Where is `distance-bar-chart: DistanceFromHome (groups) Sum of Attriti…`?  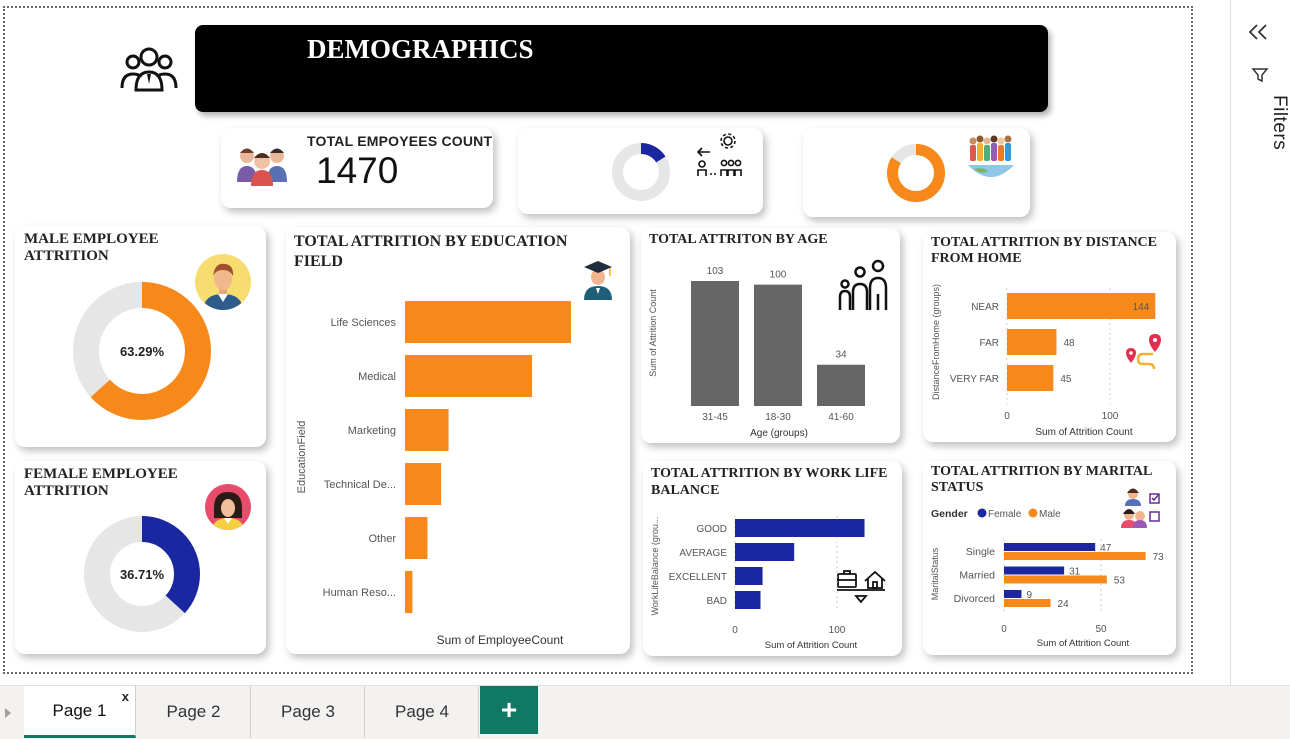
distance-bar-chart: DistanceFromHome (groups) Sum of Attriti… is located at coordinates (1043, 361).